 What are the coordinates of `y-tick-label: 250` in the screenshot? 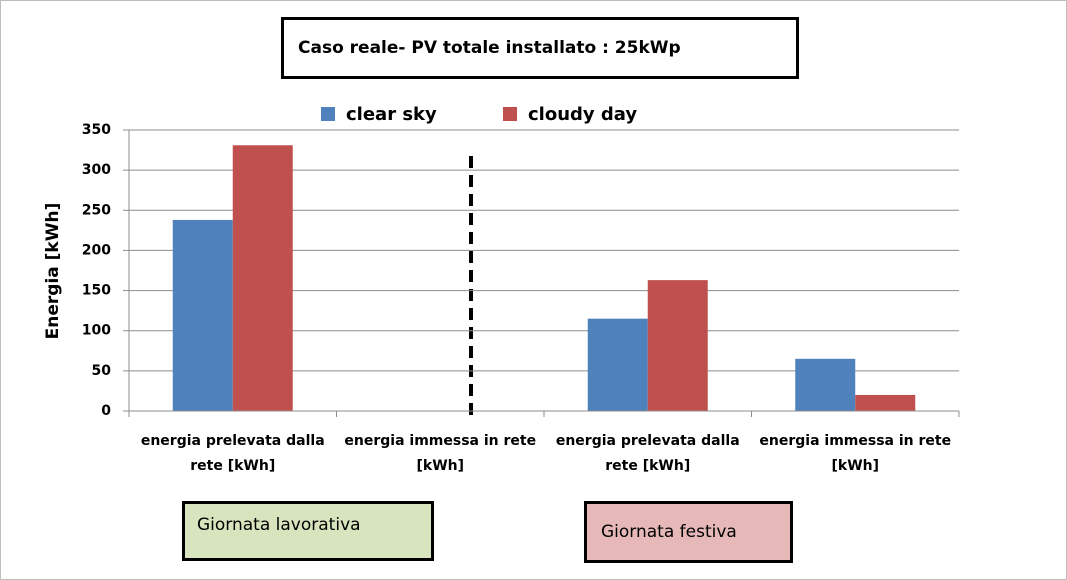 It's located at (96, 210).